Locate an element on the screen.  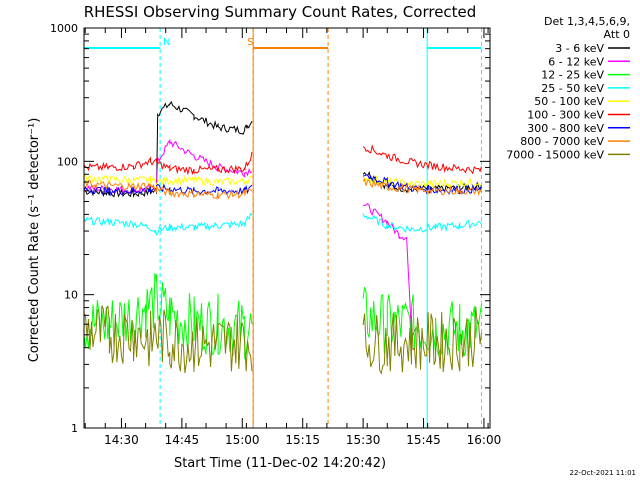
y-tick-label: 10 is located at coordinates (71, 295).